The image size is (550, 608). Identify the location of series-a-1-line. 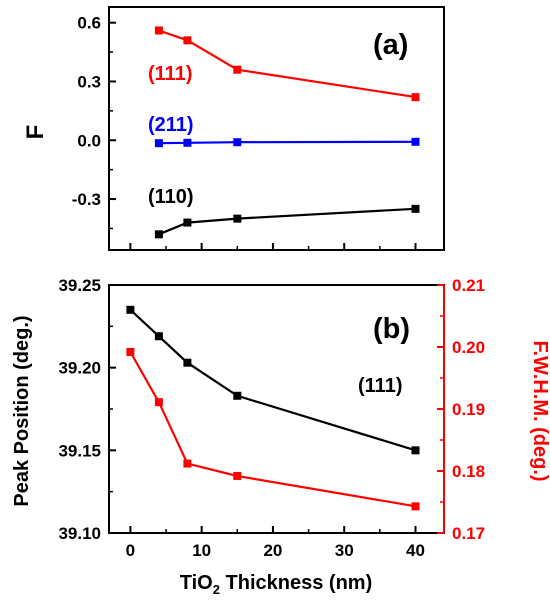
(287, 142).